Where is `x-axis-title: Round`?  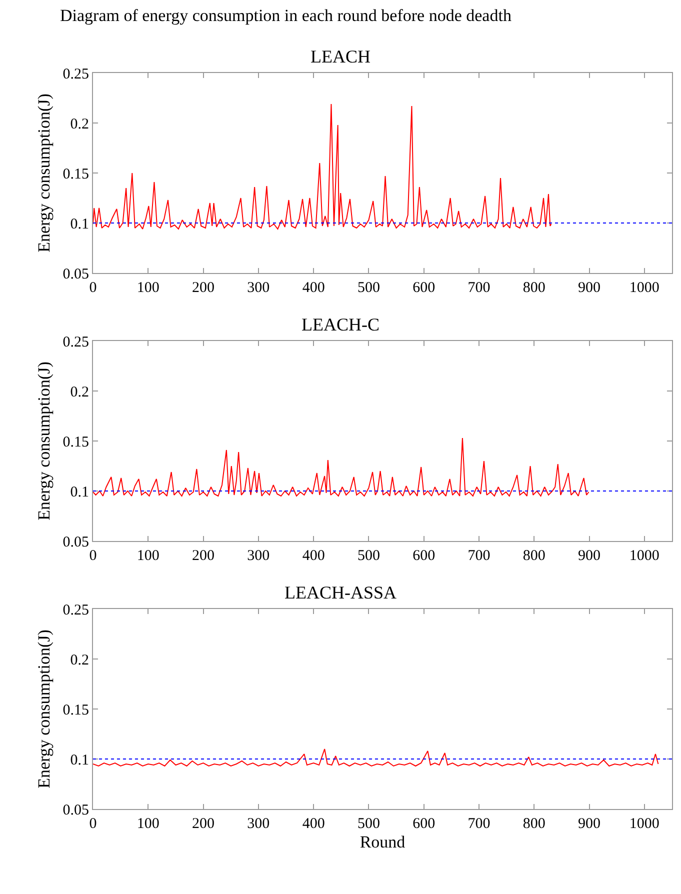
x-axis-title: Round is located at coordinates (383, 842).